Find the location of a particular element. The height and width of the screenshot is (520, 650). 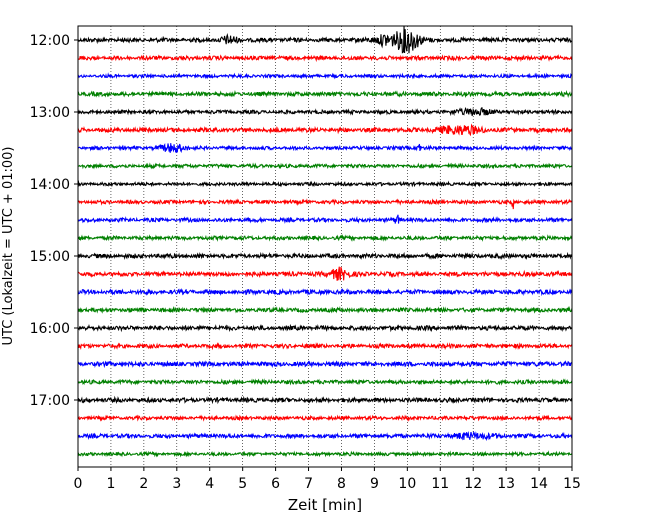

x-tick-label: 5 is located at coordinates (242, 484).